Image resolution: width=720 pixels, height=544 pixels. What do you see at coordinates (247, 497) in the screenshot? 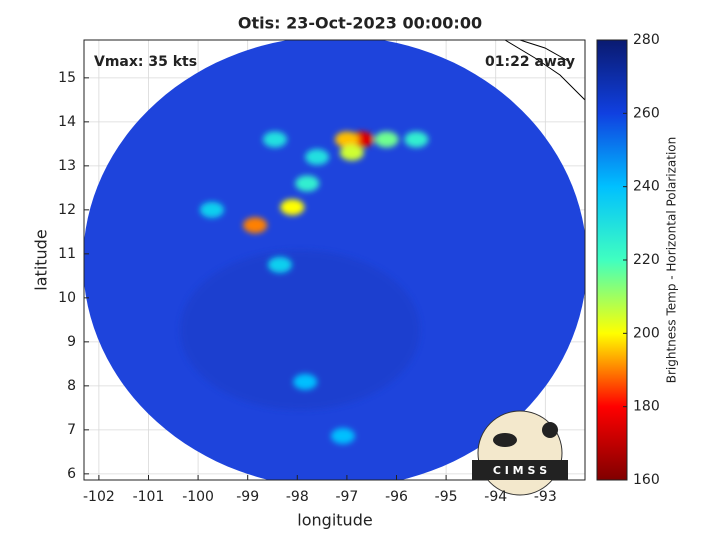
I see `x-tick-label: -99` at bounding box center [247, 497].